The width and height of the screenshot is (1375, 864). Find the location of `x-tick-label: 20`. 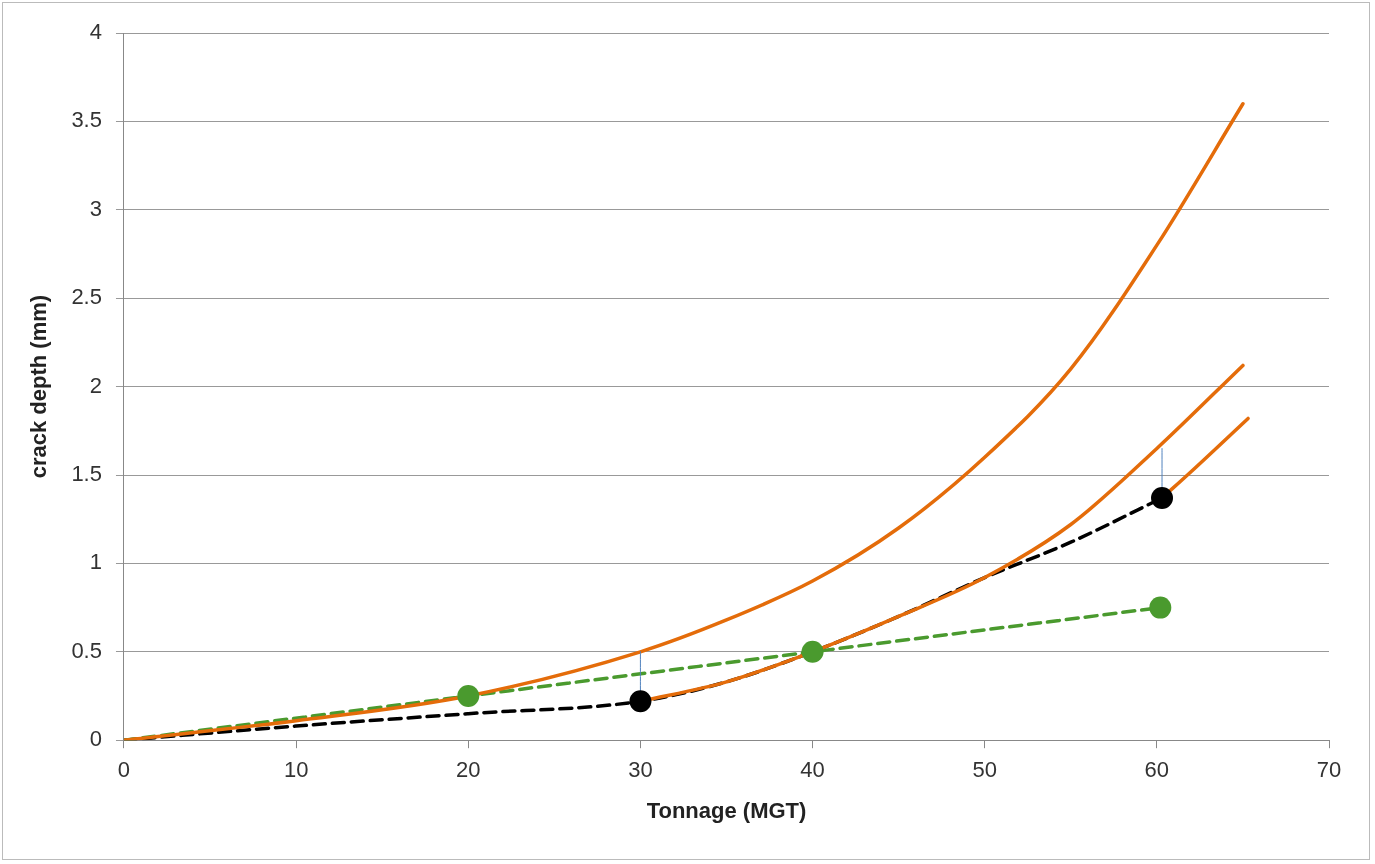

x-tick-label: 20 is located at coordinates (468, 770).